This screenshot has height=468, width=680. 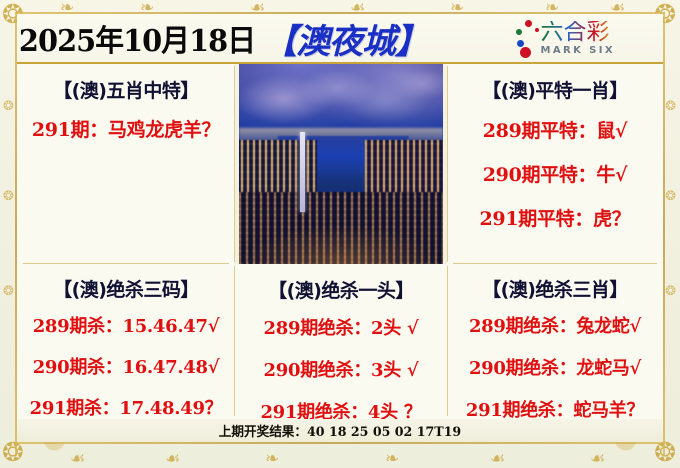 What do you see at coordinates (16, 234) in the screenshot?
I see `frame-rule-left` at bounding box center [16, 234].